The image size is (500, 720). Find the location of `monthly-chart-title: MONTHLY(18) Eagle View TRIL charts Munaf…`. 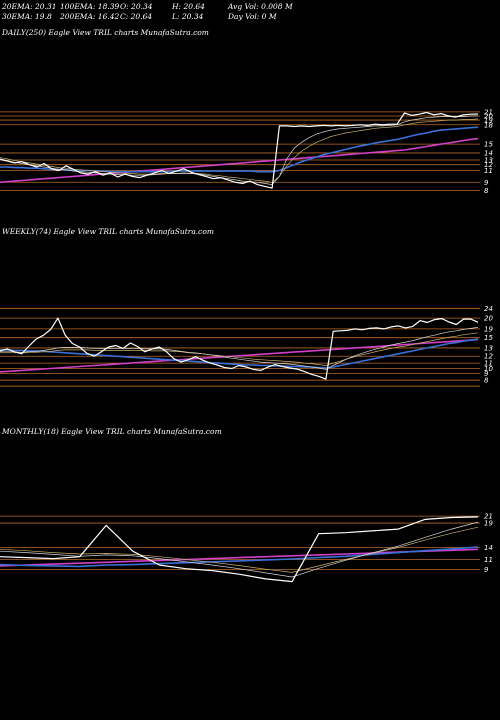

monthly-chart-title: MONTHLY(18) Eagle View TRIL charts Munaf… is located at coordinates (112, 431).